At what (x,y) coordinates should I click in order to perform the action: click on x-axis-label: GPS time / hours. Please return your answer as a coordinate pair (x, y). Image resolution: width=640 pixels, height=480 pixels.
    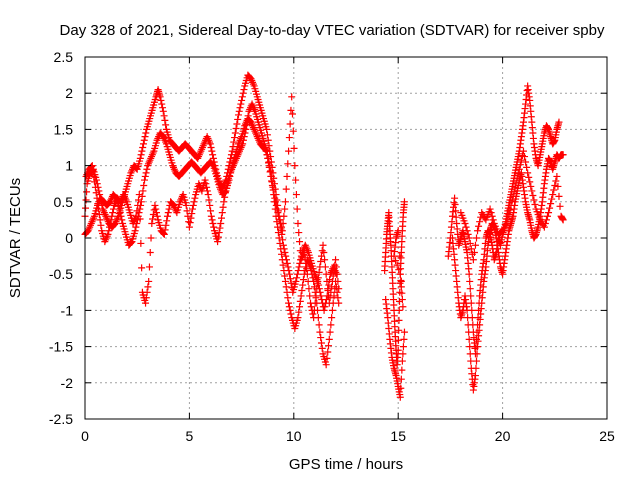
    Looking at the image, I should click on (346, 464).